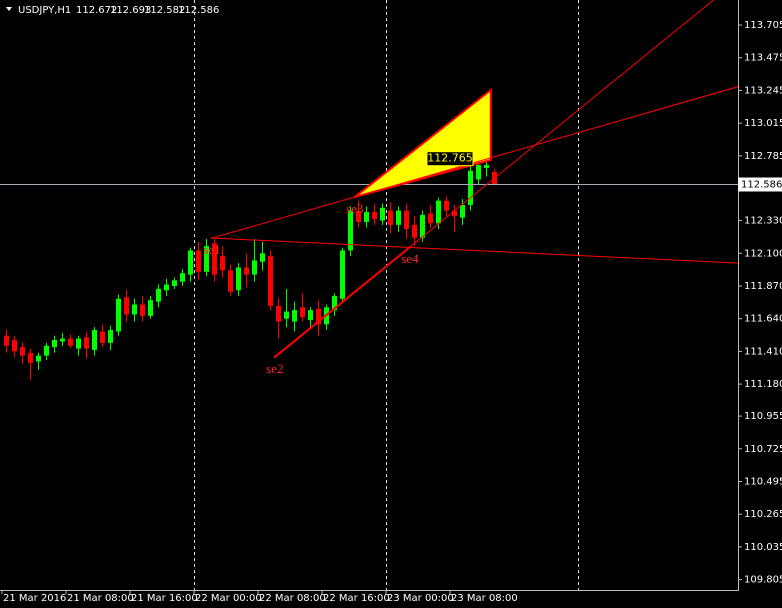  Describe the element at coordinates (450, 158) in the screenshot. I see `price-tag-label: 112.765` at that location.